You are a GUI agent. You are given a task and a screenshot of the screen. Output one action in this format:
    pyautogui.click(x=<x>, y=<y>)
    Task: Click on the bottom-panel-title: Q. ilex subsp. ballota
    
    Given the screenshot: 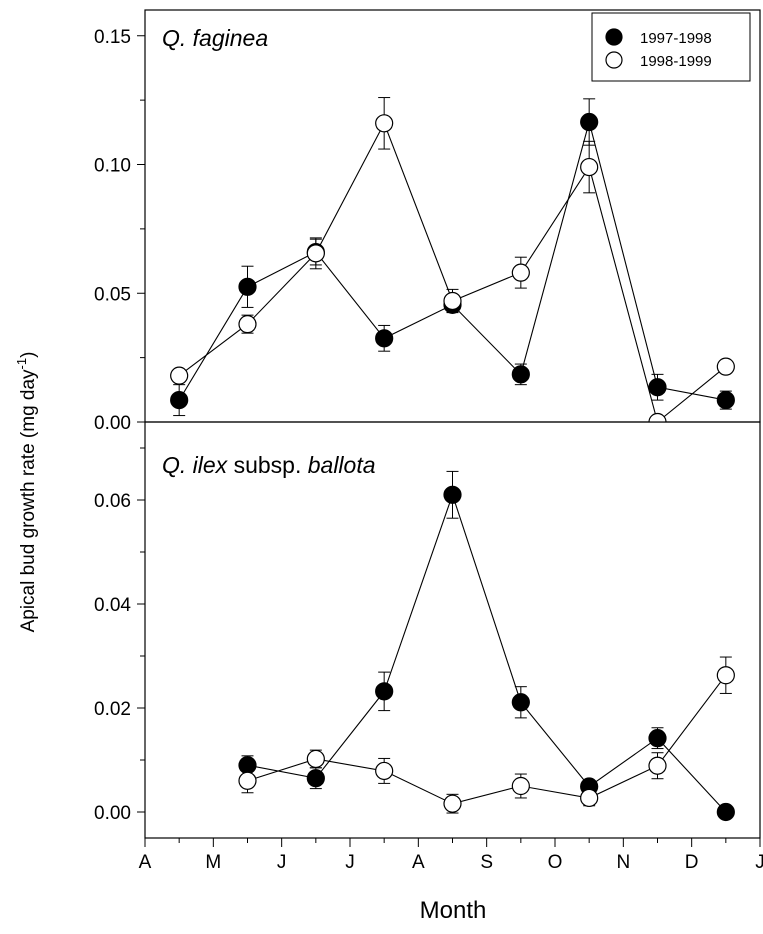 What is the action you would take?
    pyautogui.click(x=269, y=465)
    